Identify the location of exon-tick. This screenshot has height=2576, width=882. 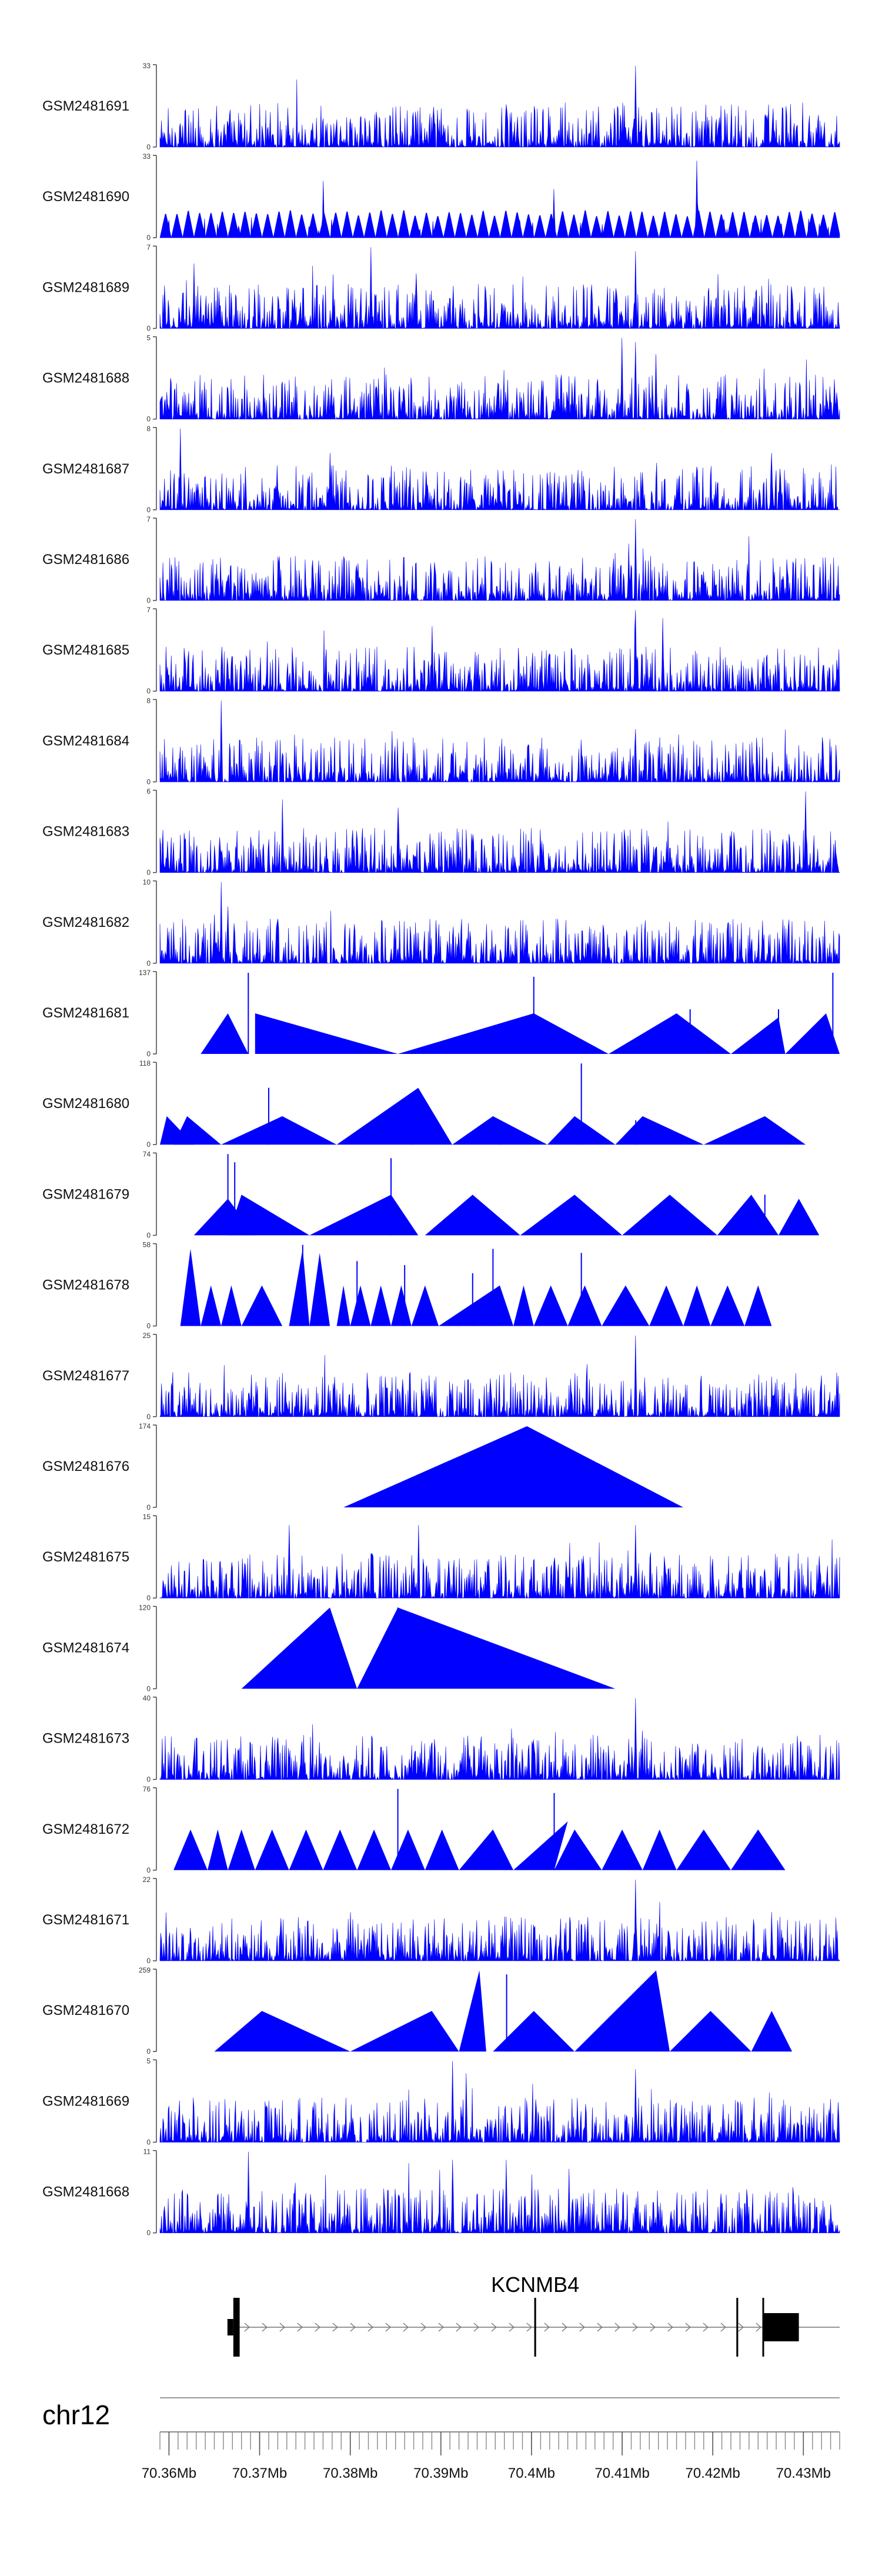
(763, 2327).